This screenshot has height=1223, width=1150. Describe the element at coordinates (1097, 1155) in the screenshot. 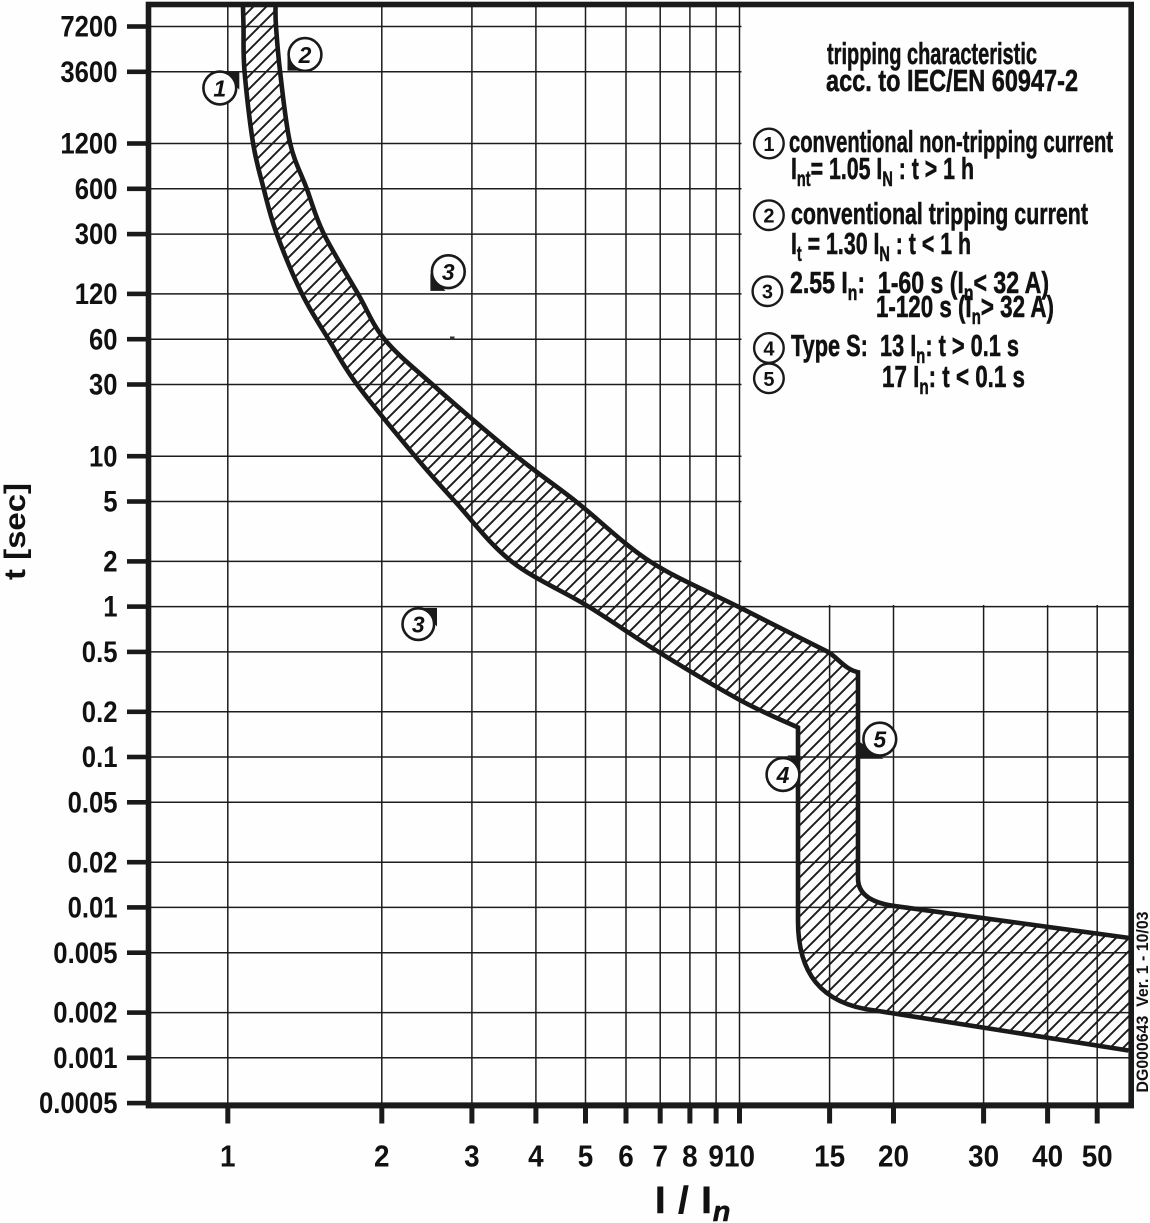

I see `svg-text: 50` at that location.